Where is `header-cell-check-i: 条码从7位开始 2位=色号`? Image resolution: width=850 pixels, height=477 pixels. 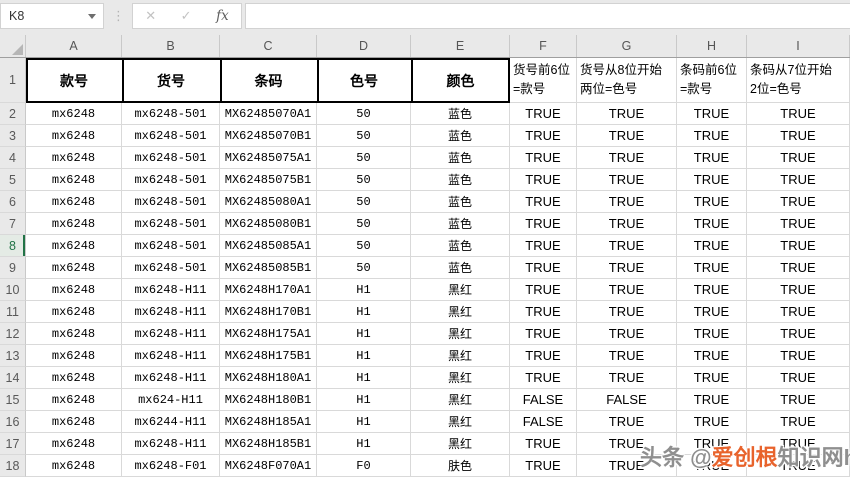
header-cell-check-i: 条码从7位开始 2位=色号 is located at coordinates (798, 80).